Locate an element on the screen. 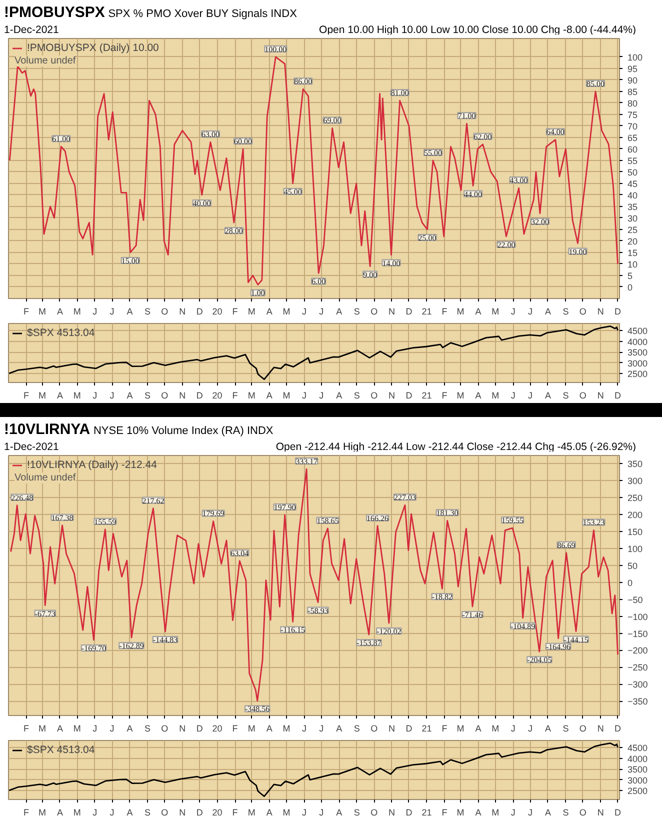  annotation: 9.00 is located at coordinates (370, 275).